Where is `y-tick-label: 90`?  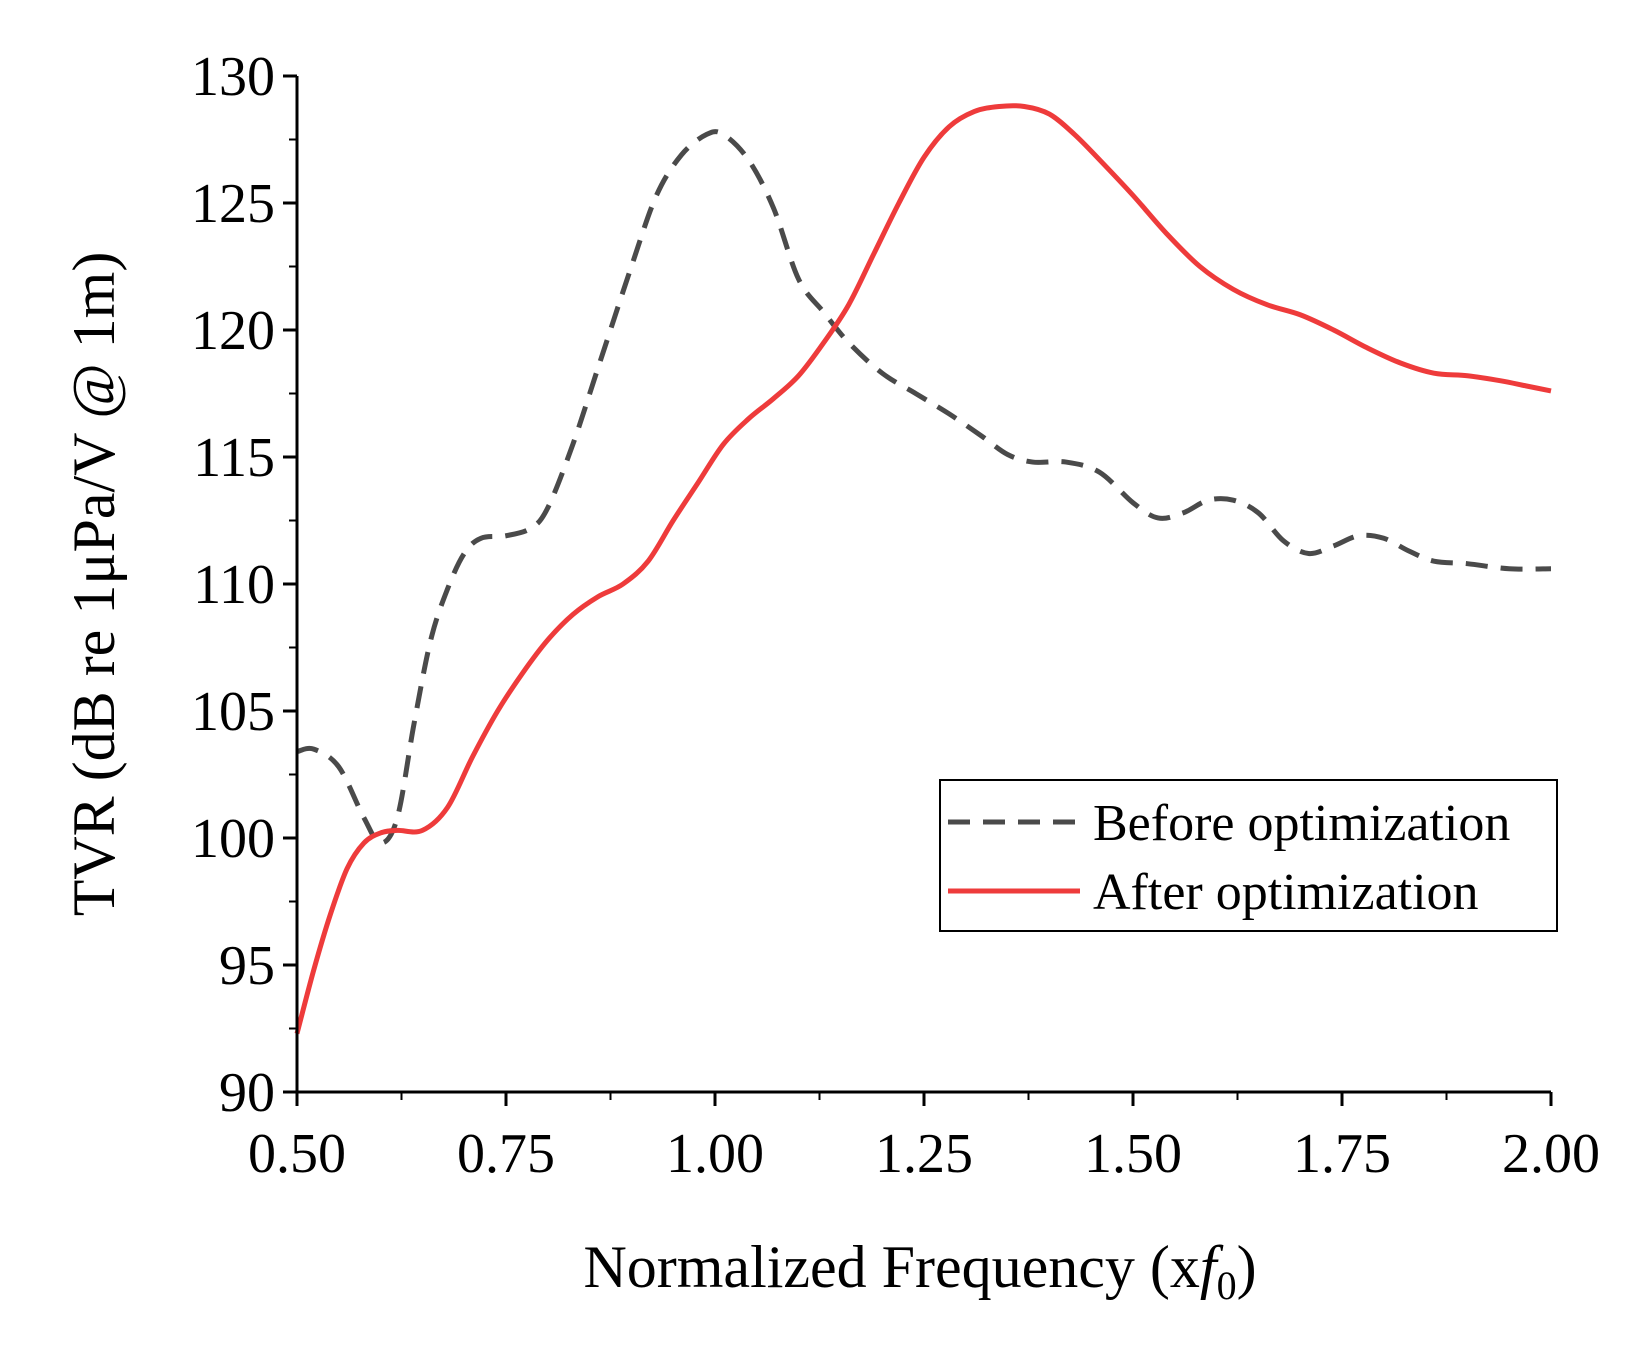
y-tick-label: 90 is located at coordinates (247, 1093).